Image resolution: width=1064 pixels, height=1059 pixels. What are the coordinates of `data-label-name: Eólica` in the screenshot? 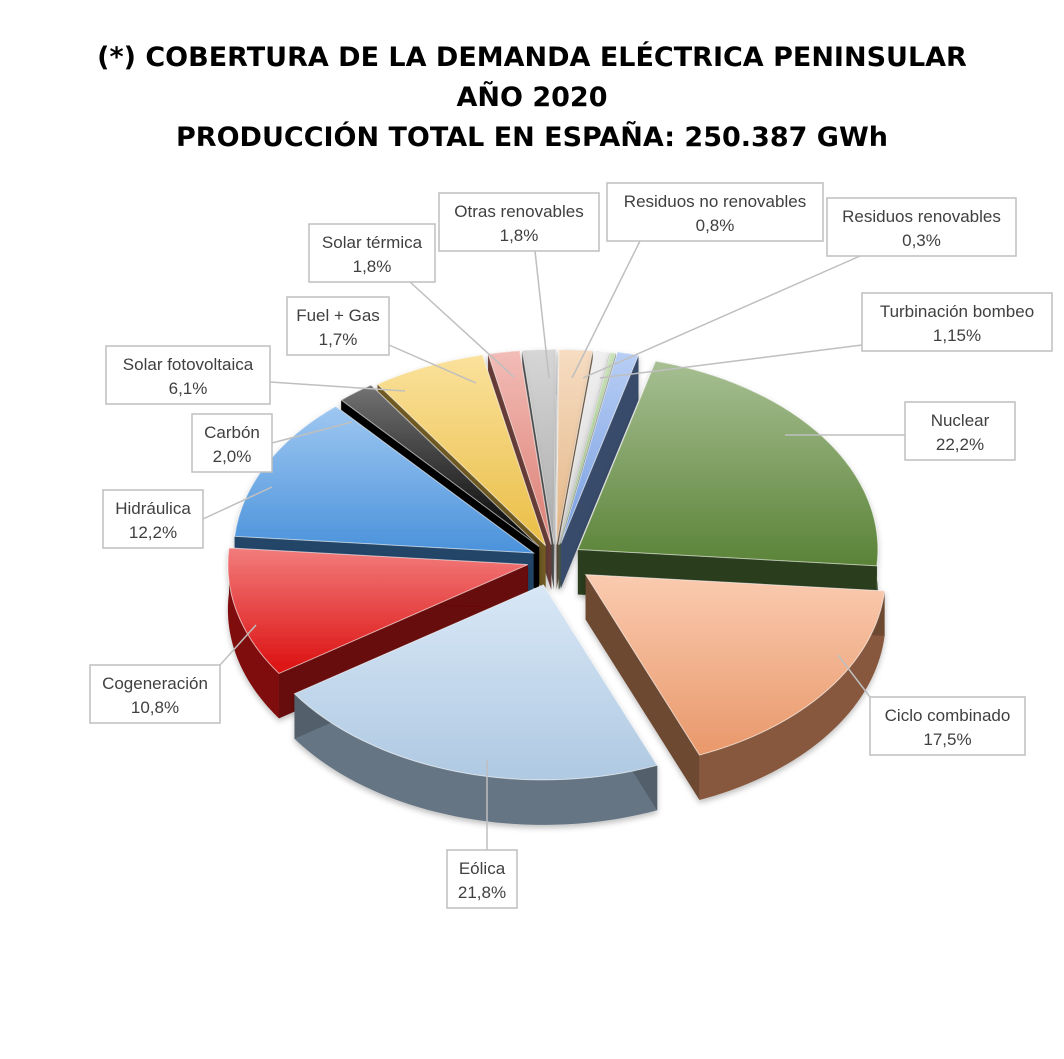 It's located at (482, 868).